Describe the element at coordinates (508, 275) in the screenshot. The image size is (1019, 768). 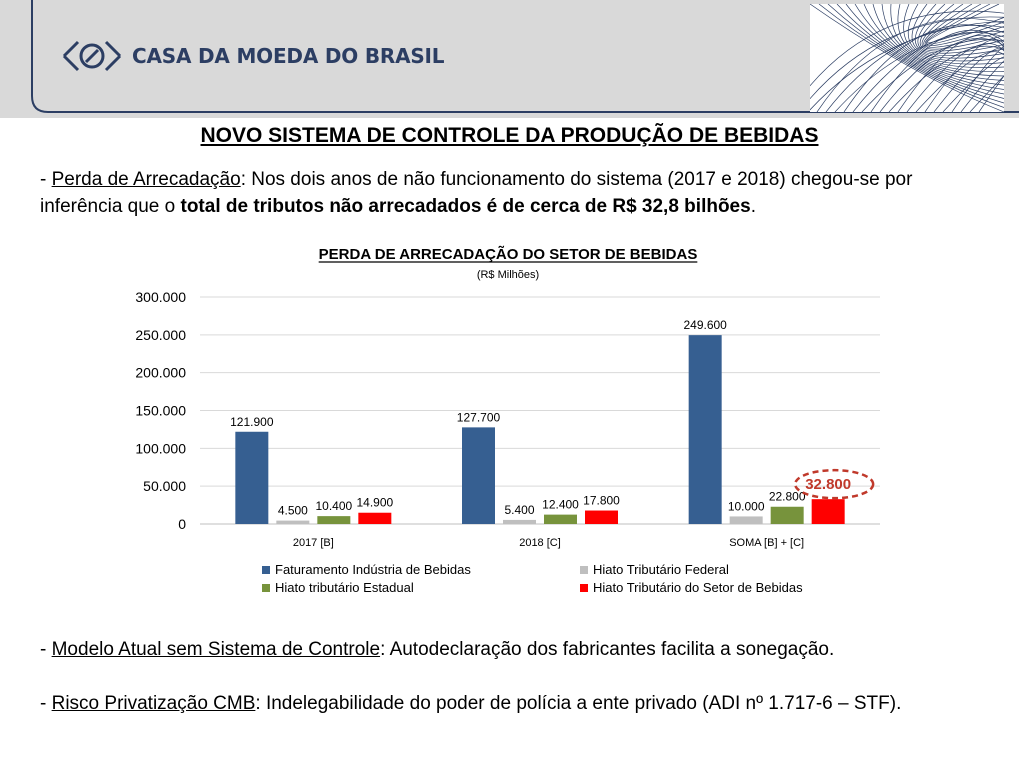
I see `chart-subtitle: (R$ Milhões)` at that location.